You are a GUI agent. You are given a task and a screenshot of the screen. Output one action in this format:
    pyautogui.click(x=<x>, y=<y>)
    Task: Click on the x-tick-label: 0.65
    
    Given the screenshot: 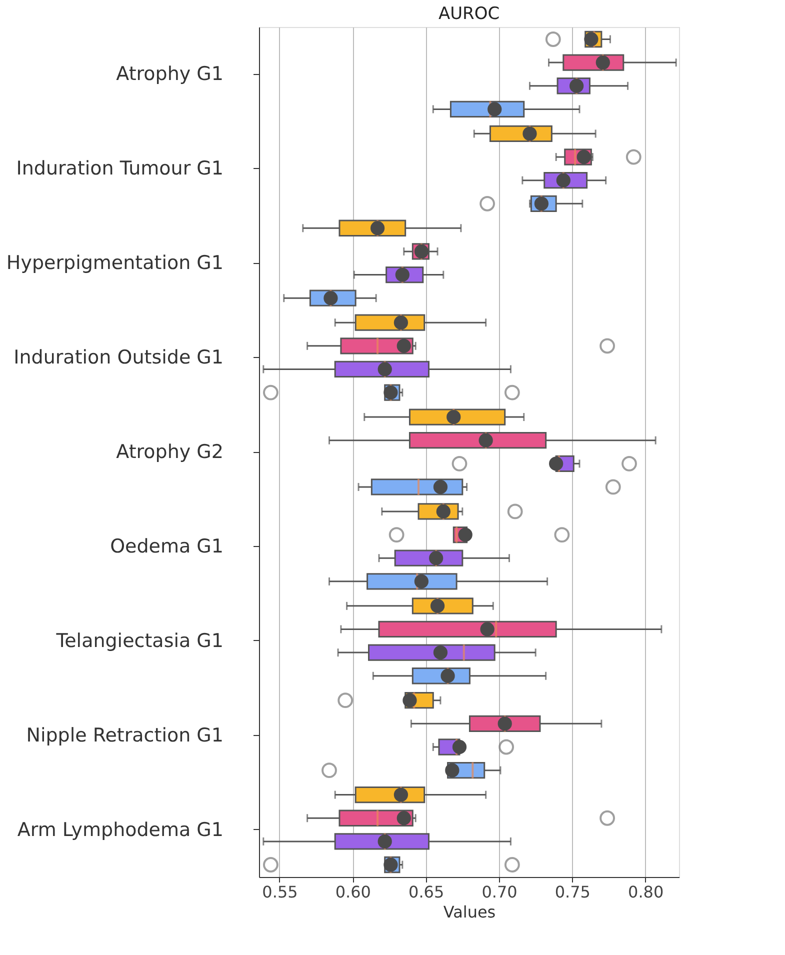 What is the action you would take?
    pyautogui.click(x=426, y=892)
    